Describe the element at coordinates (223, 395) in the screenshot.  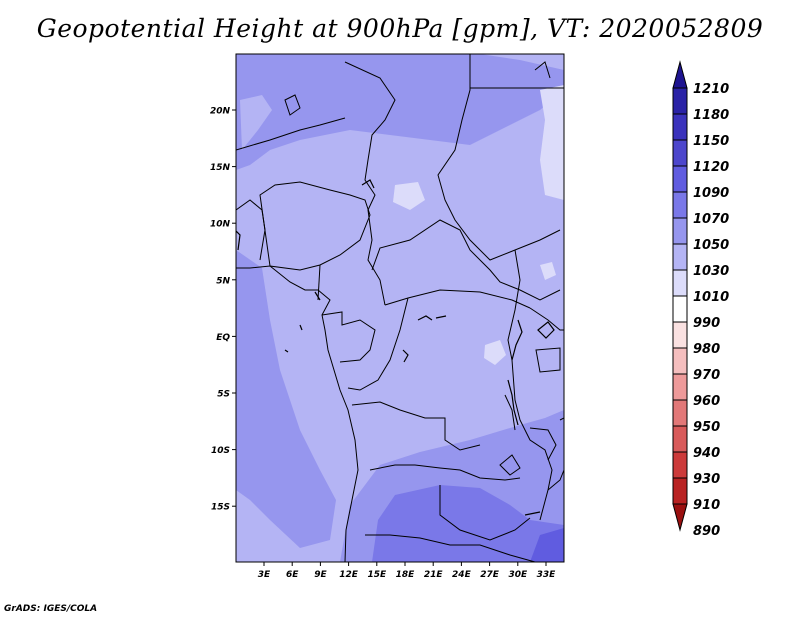
I see `lat-tick-label: 5S` at that location.